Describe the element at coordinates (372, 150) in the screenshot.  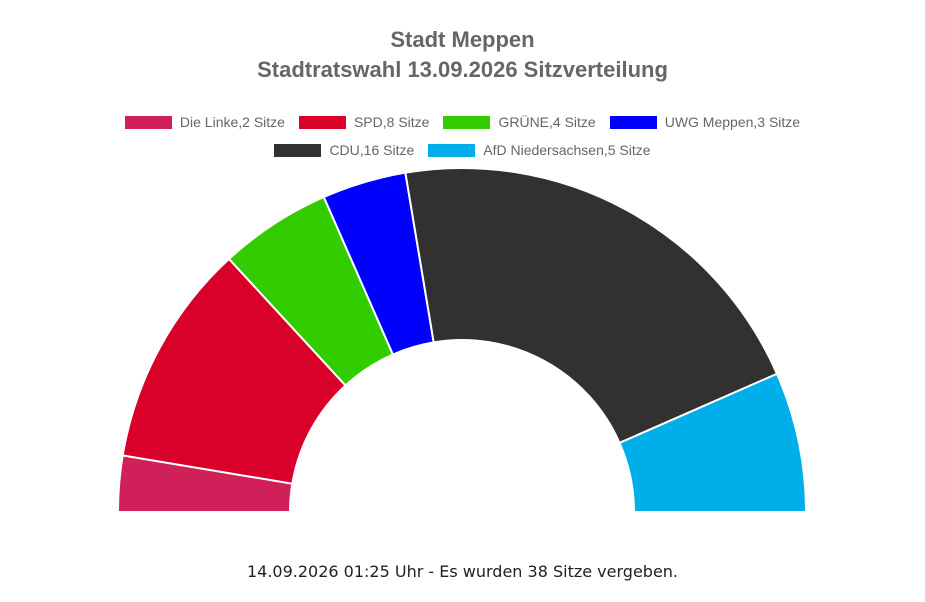
I see `legend-label: CDU,16 Sitze` at that location.